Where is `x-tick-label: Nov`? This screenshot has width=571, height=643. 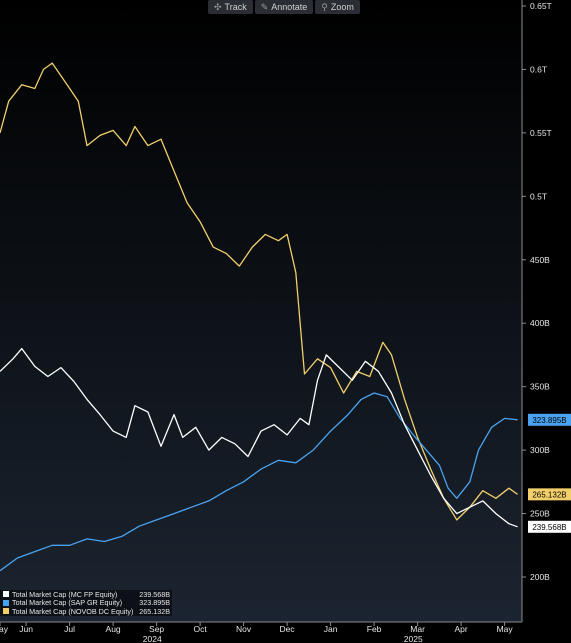
x-tick-label: Nov is located at coordinates (244, 629).